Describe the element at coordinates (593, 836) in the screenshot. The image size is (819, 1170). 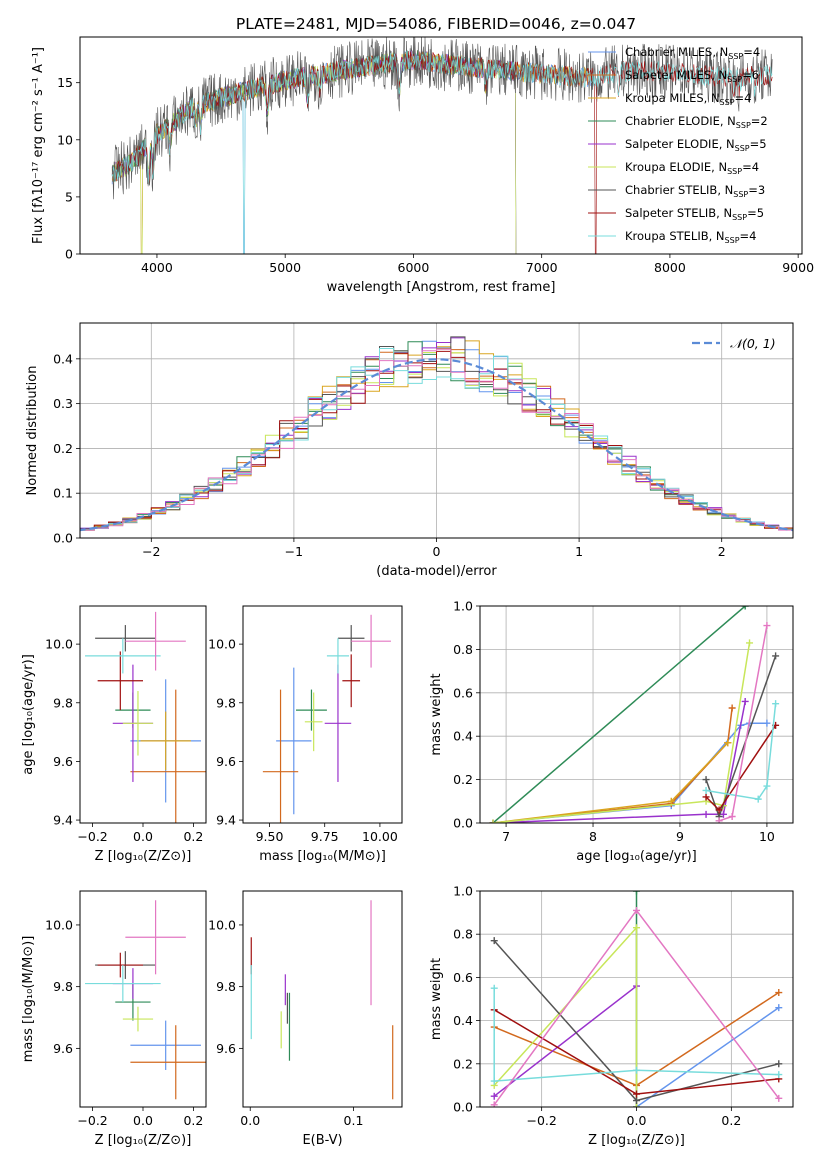
I see `x-tick-label: 8` at that location.